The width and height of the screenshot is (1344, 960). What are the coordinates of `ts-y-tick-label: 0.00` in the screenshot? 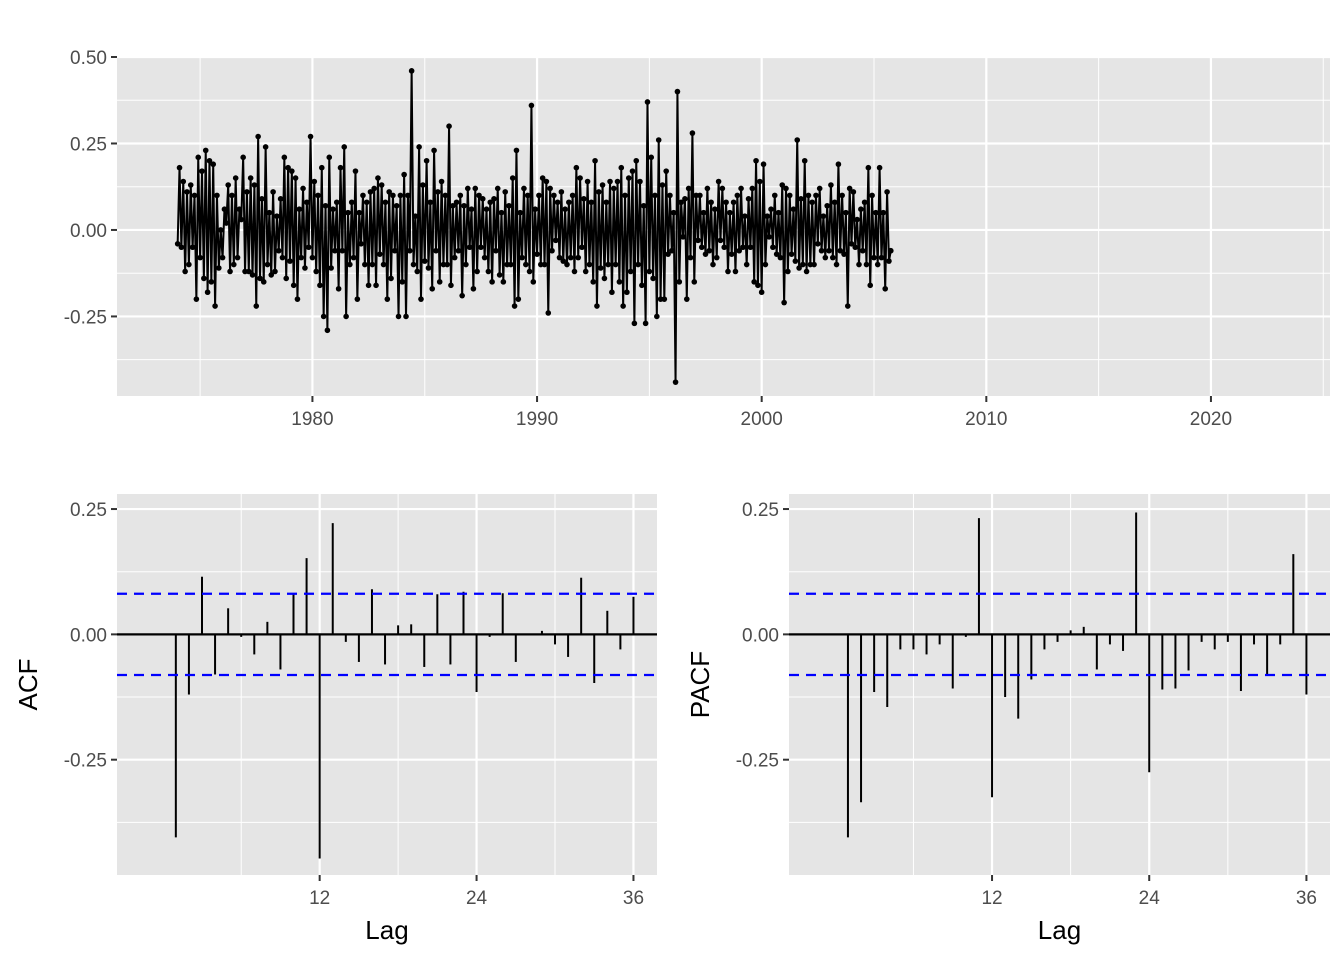 It's located at (88, 231).